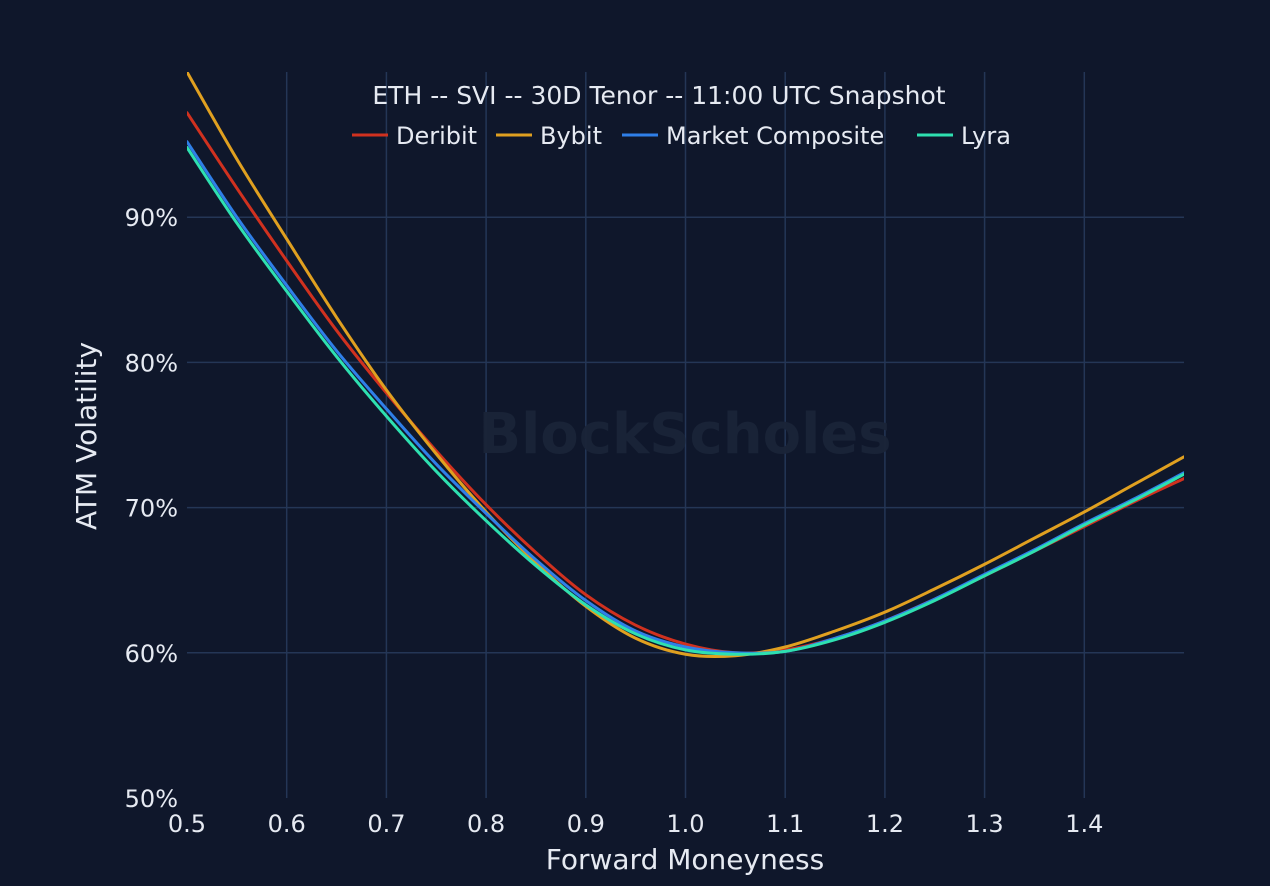 Image resolution: width=1270 pixels, height=886 pixels. I want to click on legend: Deribit Bybit Market Composite Lyra, so click(681, 136).